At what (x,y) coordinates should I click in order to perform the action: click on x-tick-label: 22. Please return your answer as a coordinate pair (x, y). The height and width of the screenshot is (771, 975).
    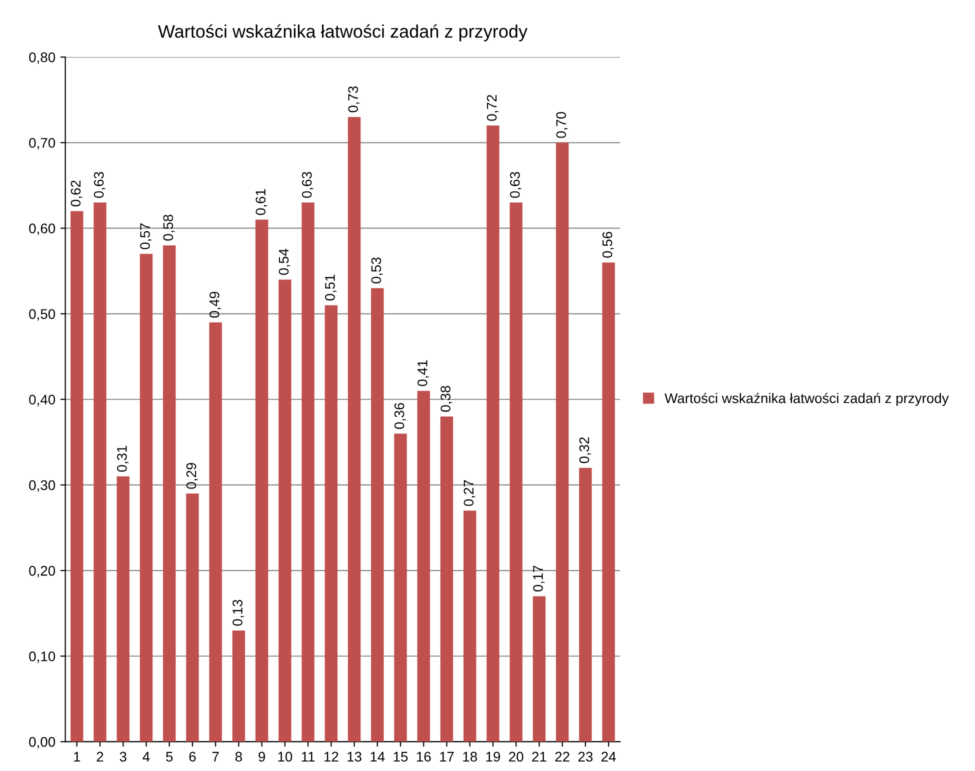
    Looking at the image, I should click on (562, 757).